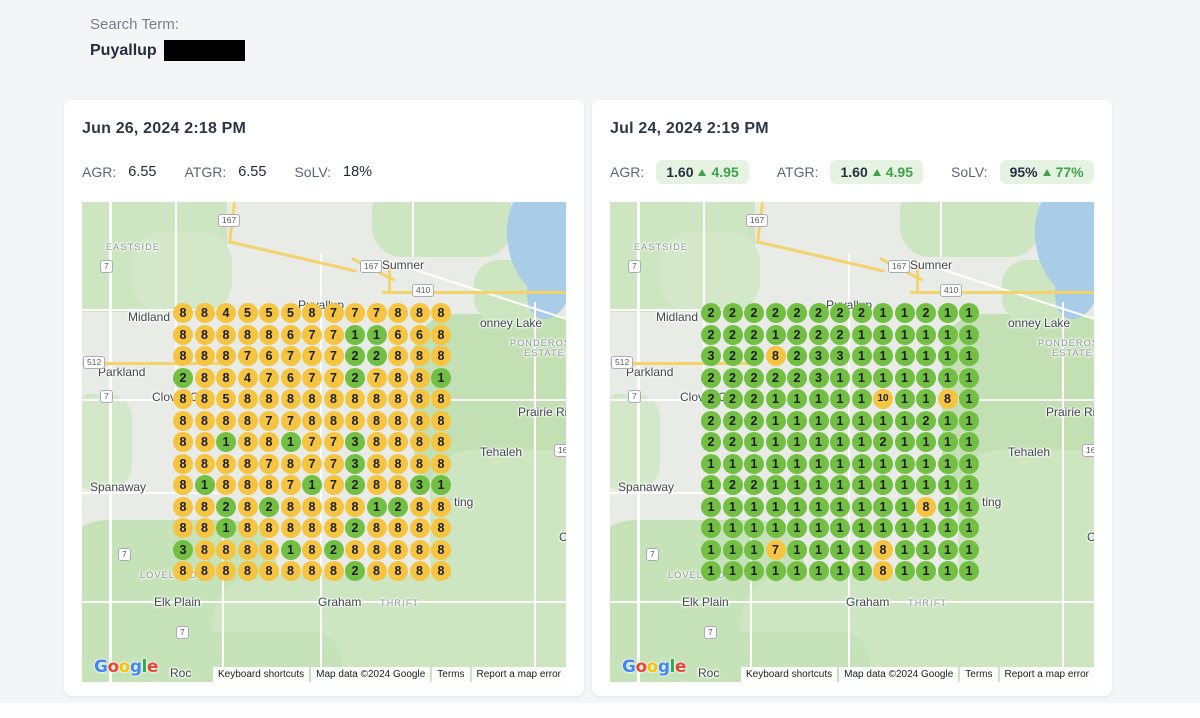 This screenshot has height=718, width=1200. What do you see at coordinates (247, 377) in the screenshot?
I see `grid-rank-dot: 4` at bounding box center [247, 377].